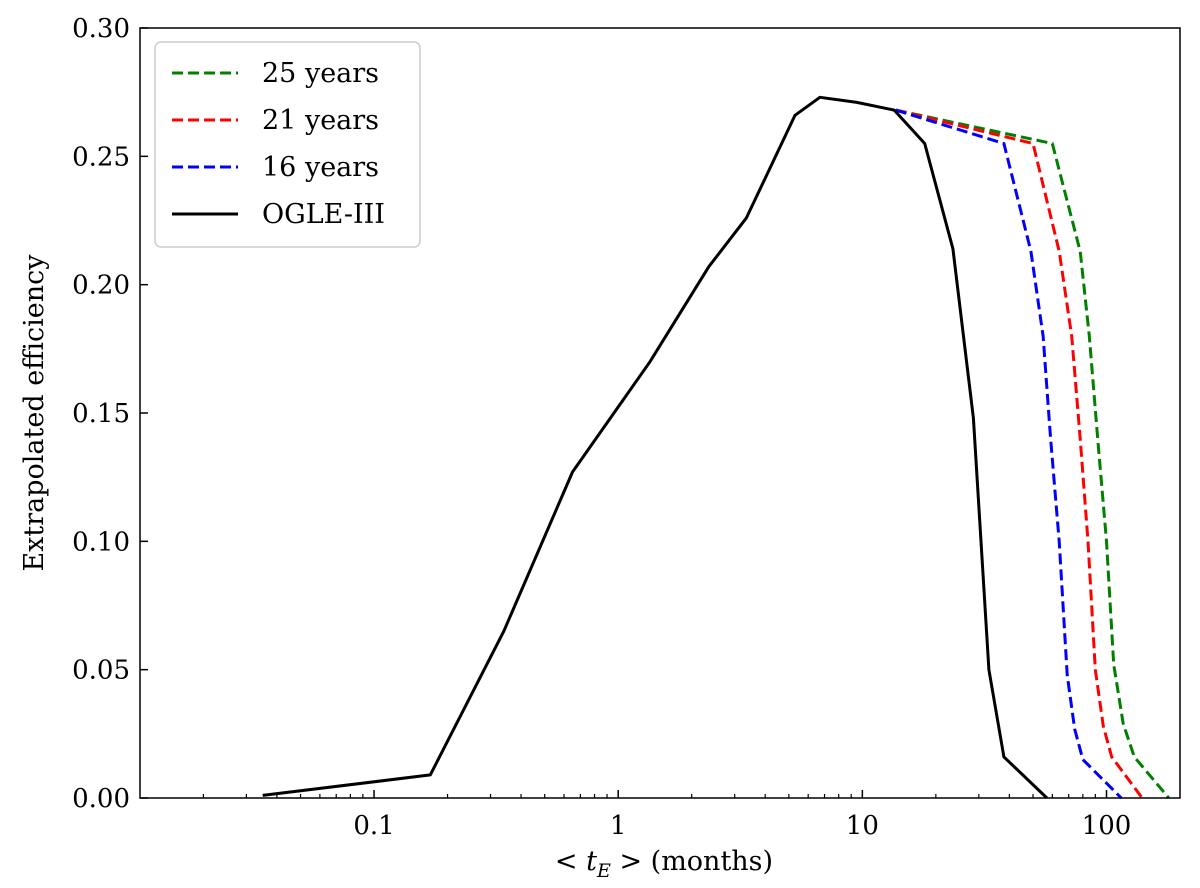  I want to click on legend: 25 years 21 years 16 years OGLE-III, so click(287, 144).